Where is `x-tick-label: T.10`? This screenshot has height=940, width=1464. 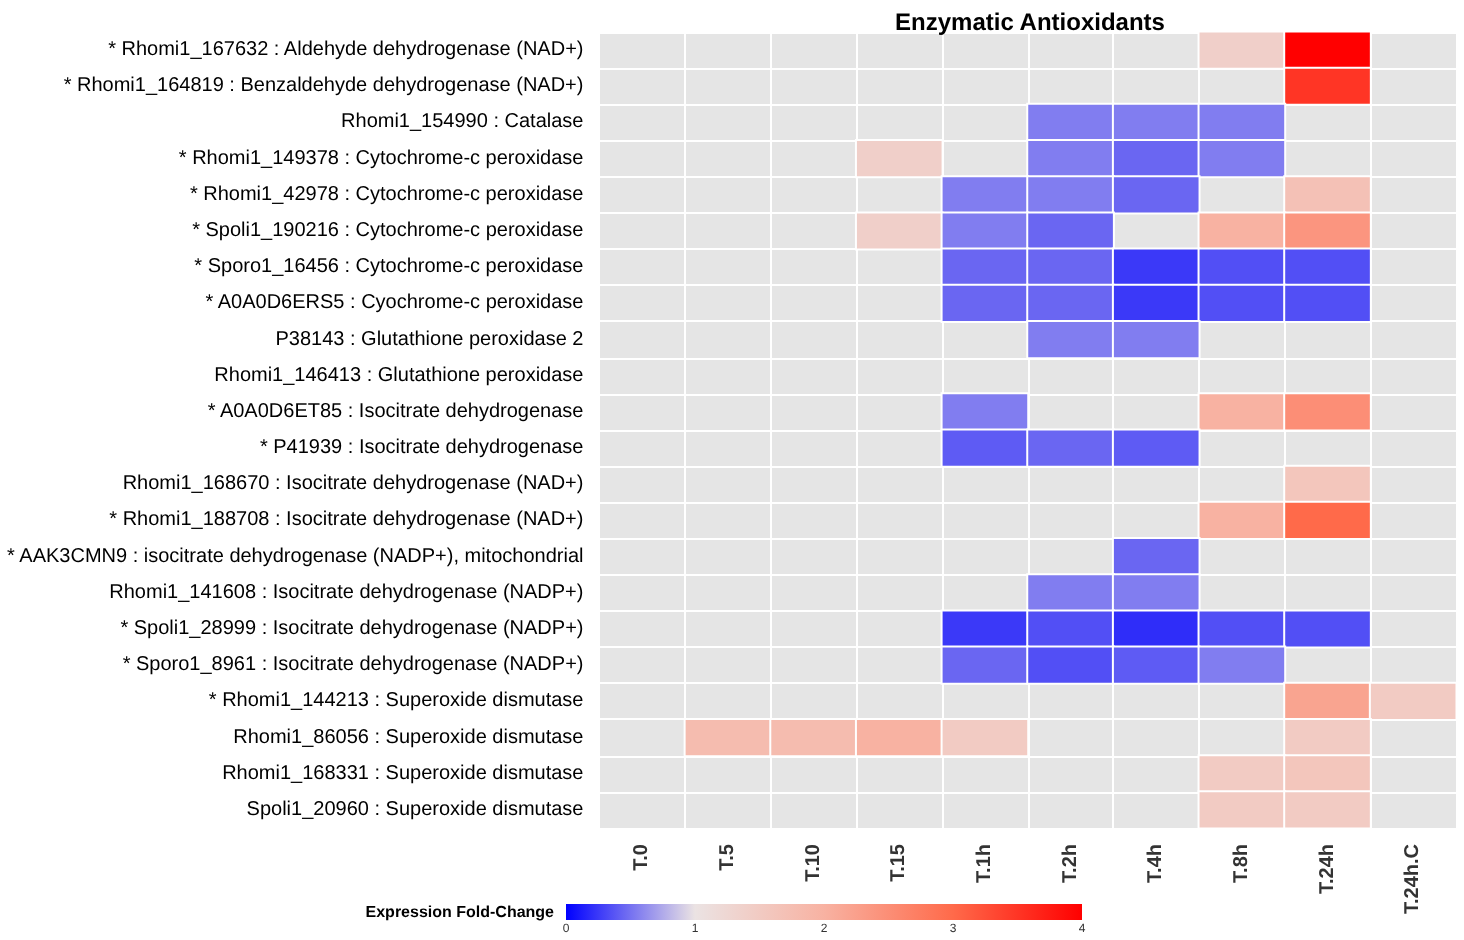 x-tick-label: T.10 is located at coordinates (813, 862).